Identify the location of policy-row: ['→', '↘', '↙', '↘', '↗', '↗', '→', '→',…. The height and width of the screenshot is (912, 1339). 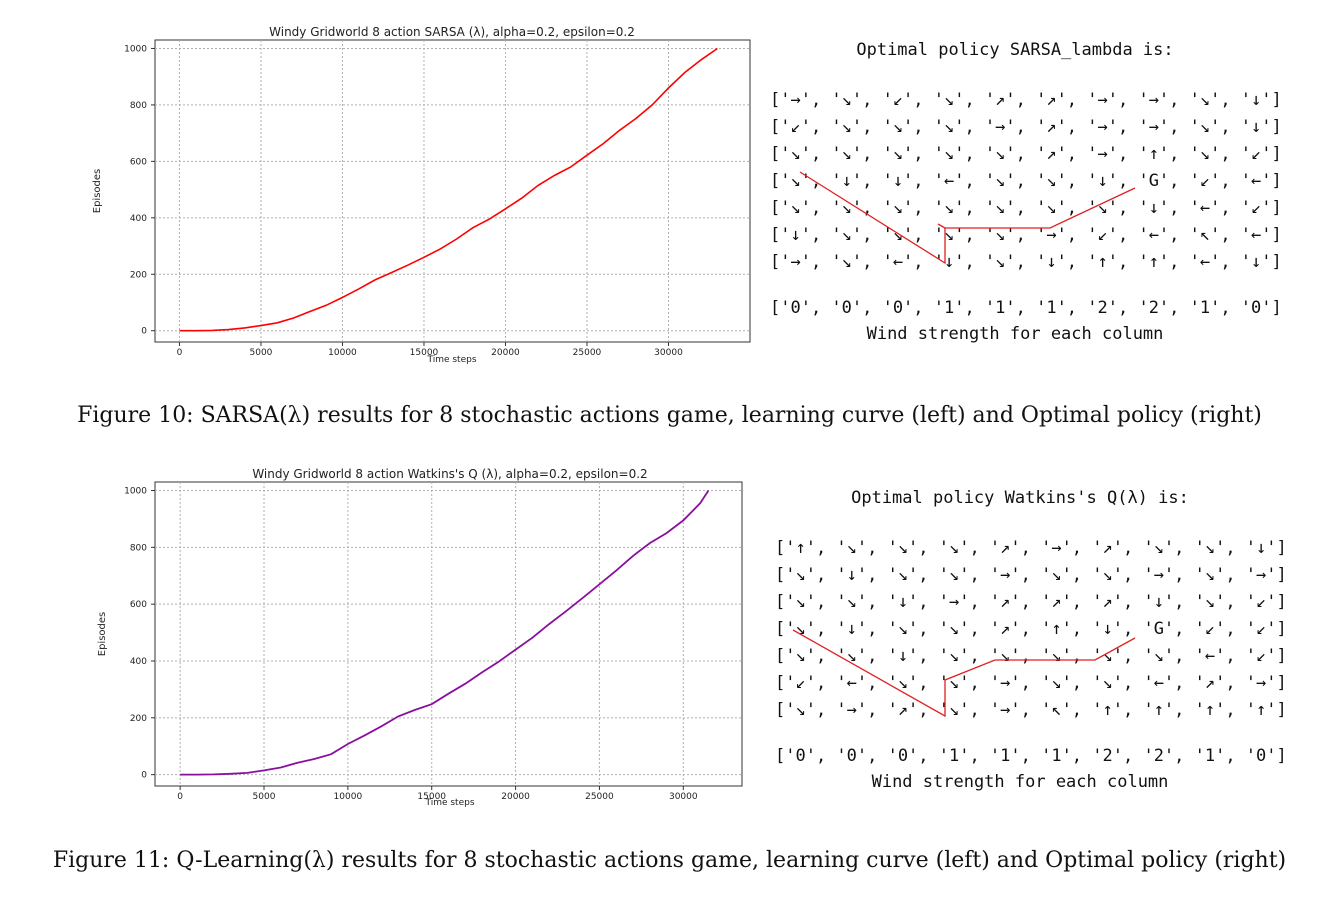
(1026, 100).